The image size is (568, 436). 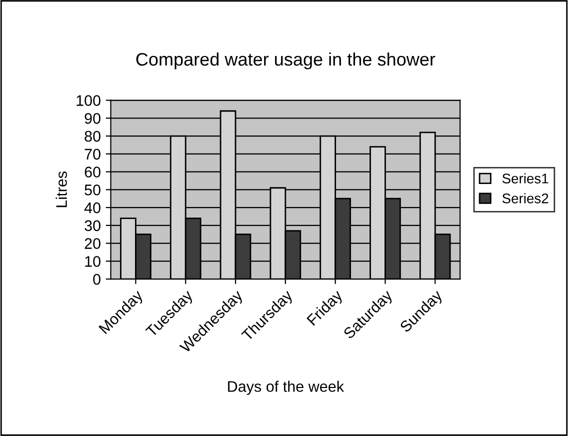 What do you see at coordinates (96, 279) in the screenshot?
I see `y-tick-label: 0` at bounding box center [96, 279].